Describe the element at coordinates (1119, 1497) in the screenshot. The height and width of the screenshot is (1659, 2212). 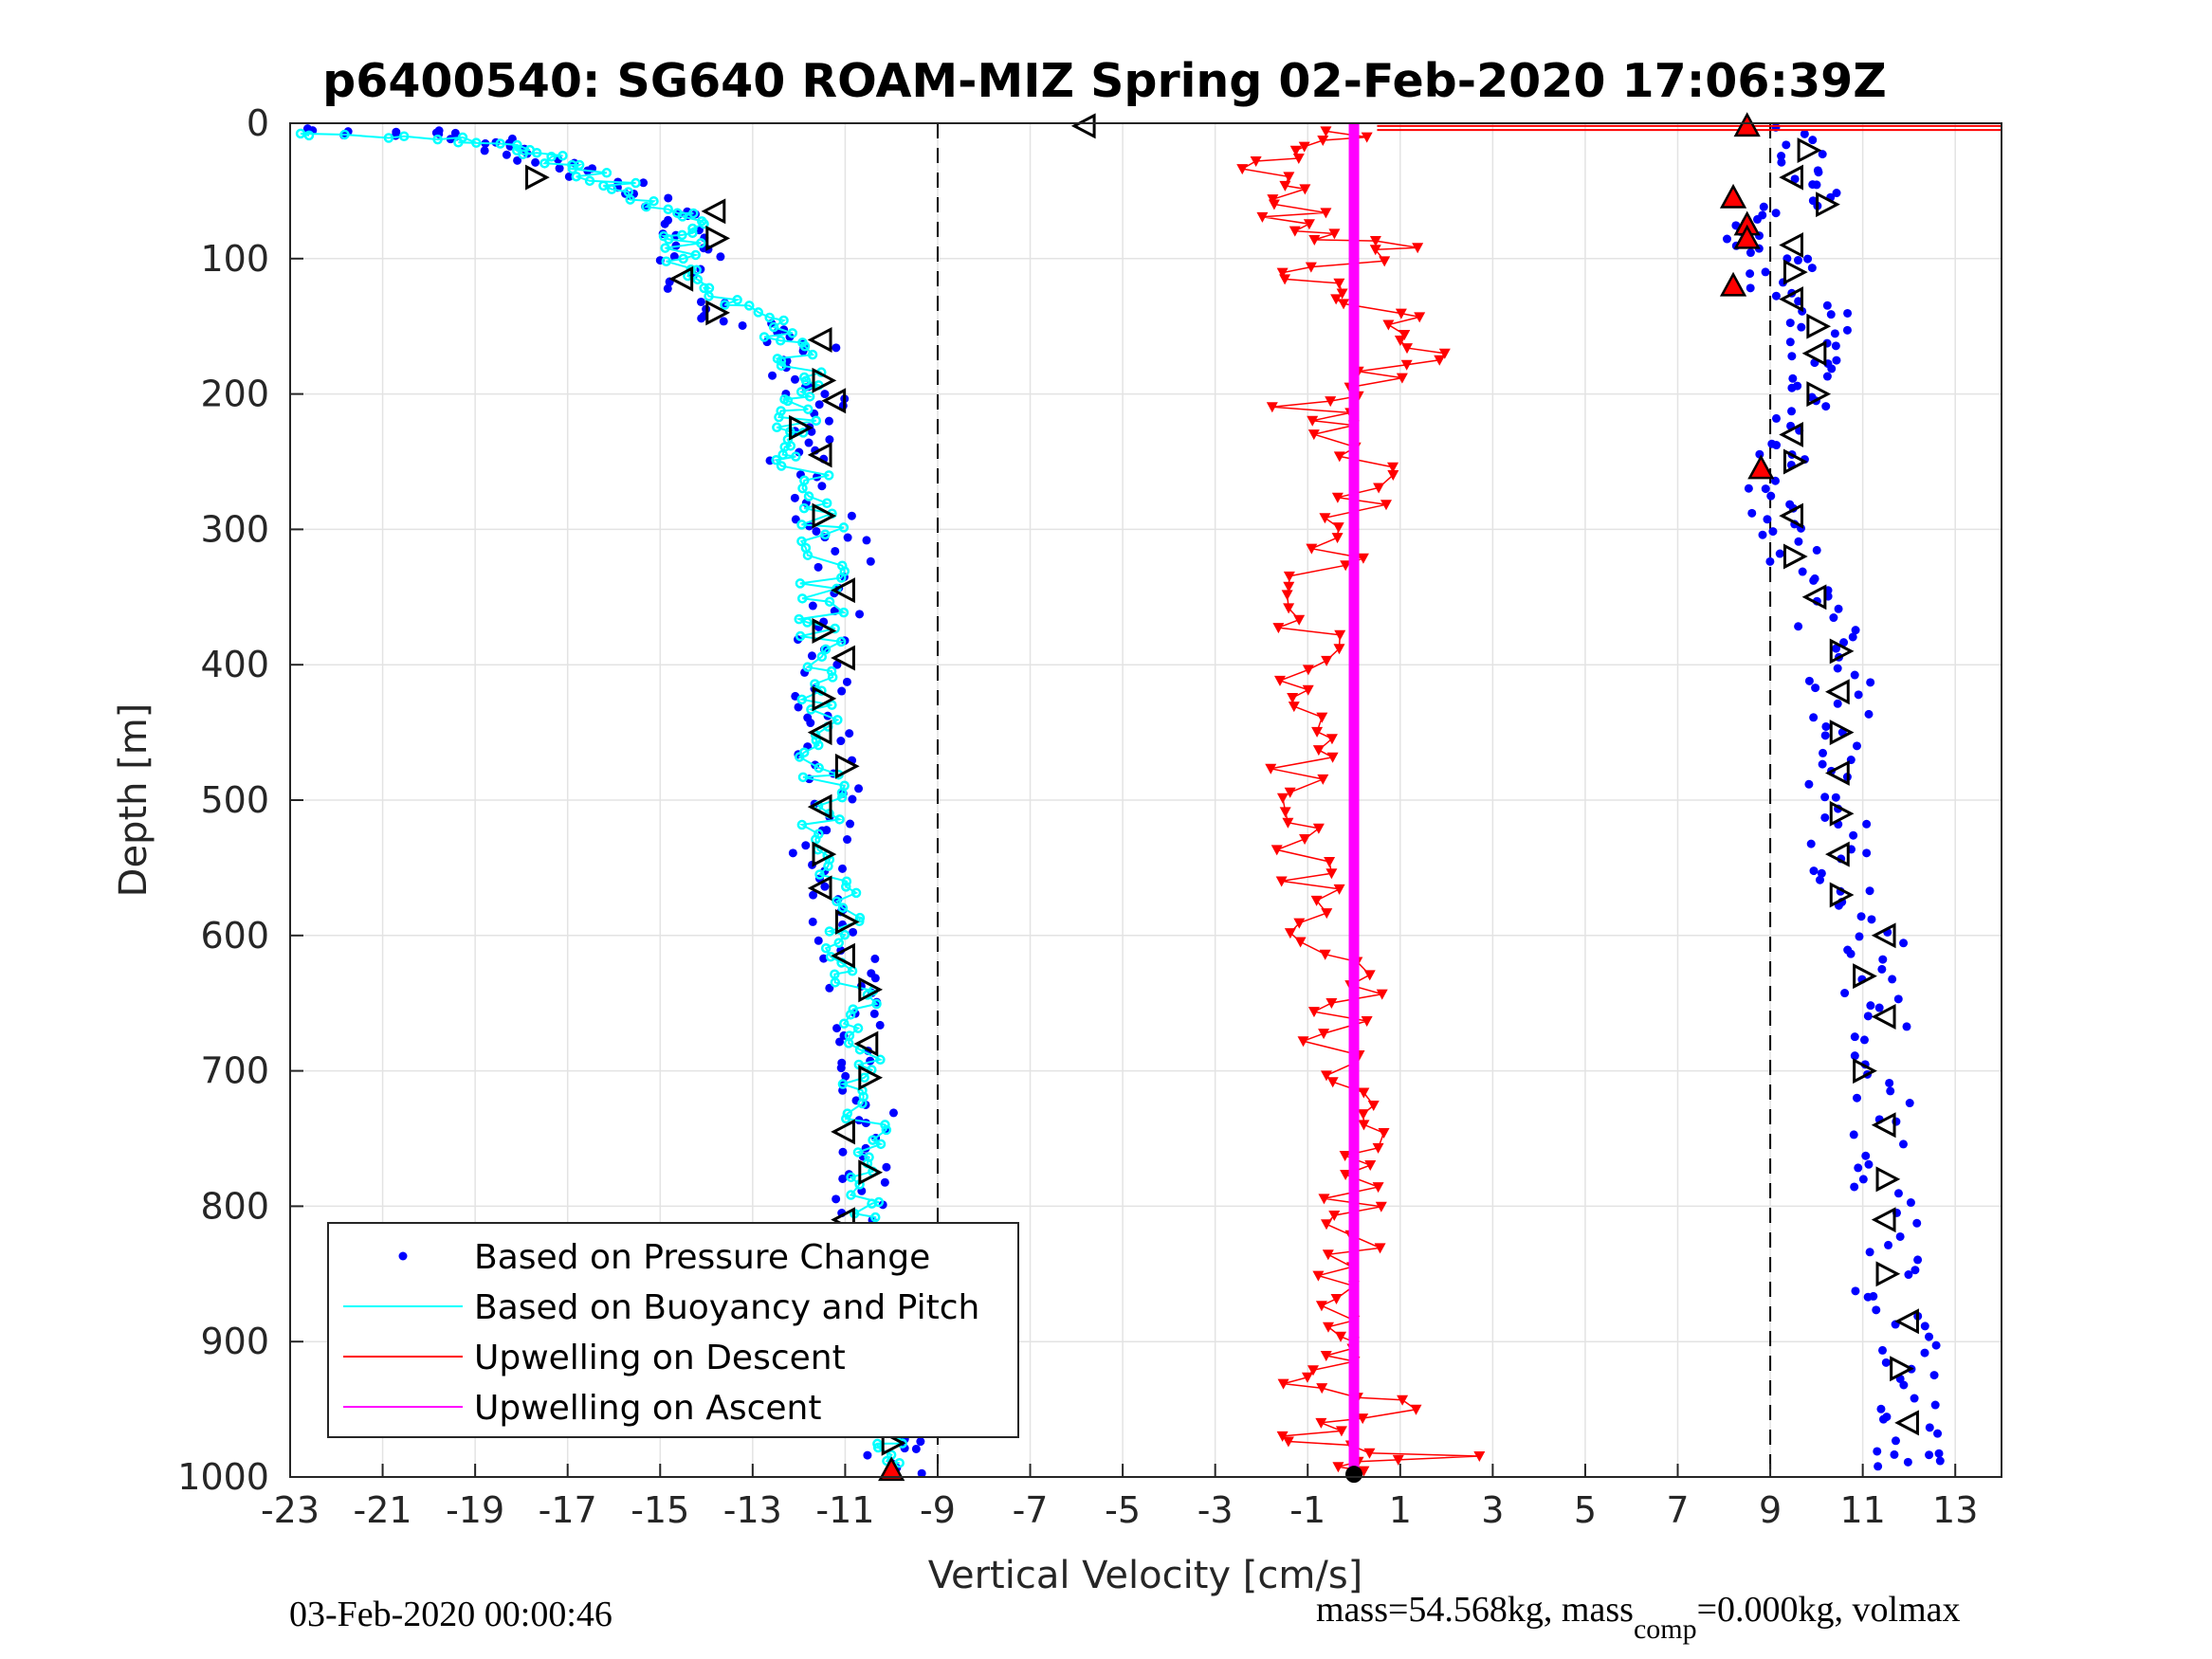
I see `x-axis-ticks: -23 -21 -19 -17 -15 -13 -11 -9 -7 -5 -3 -1 1 3 5 7 9 11 13` at that location.